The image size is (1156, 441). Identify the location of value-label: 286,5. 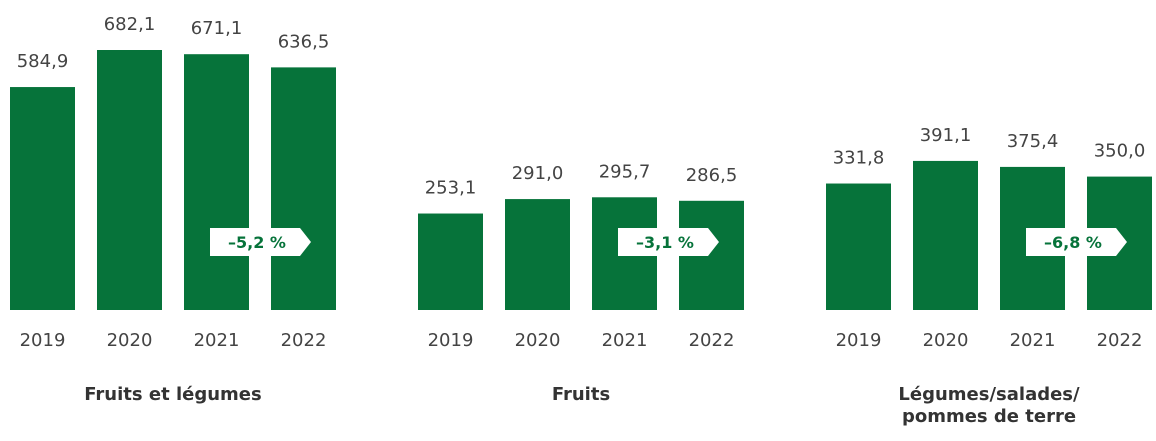
(712, 175).